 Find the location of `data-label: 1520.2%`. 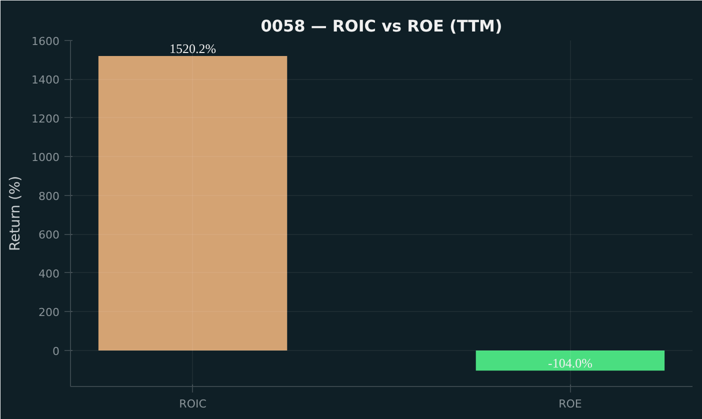

data-label: 1520.2% is located at coordinates (192, 48).